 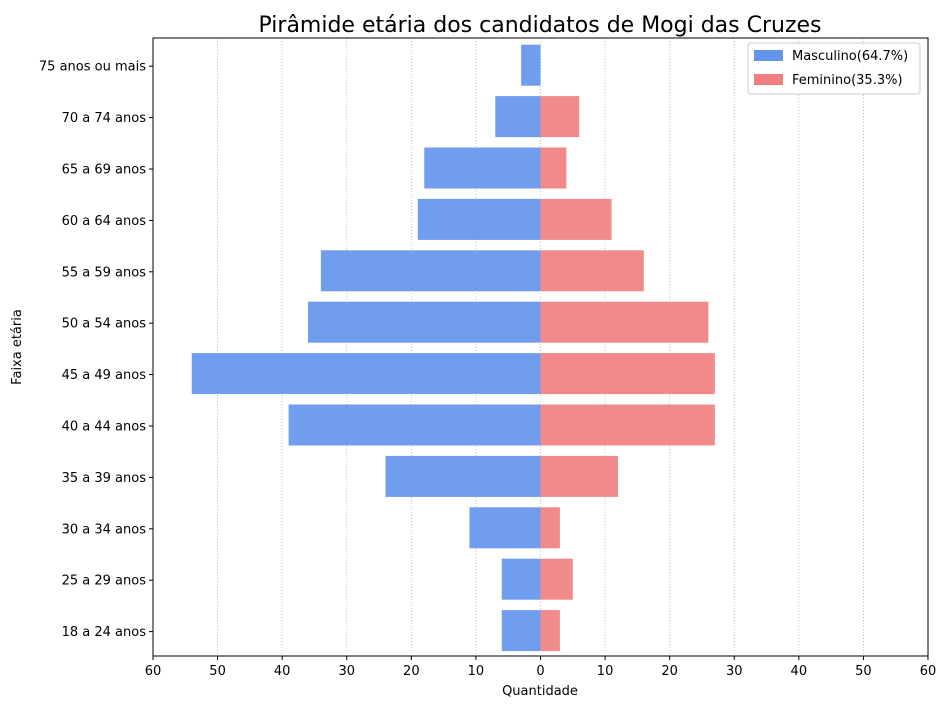 I want to click on legend-frame, so click(x=834, y=68).